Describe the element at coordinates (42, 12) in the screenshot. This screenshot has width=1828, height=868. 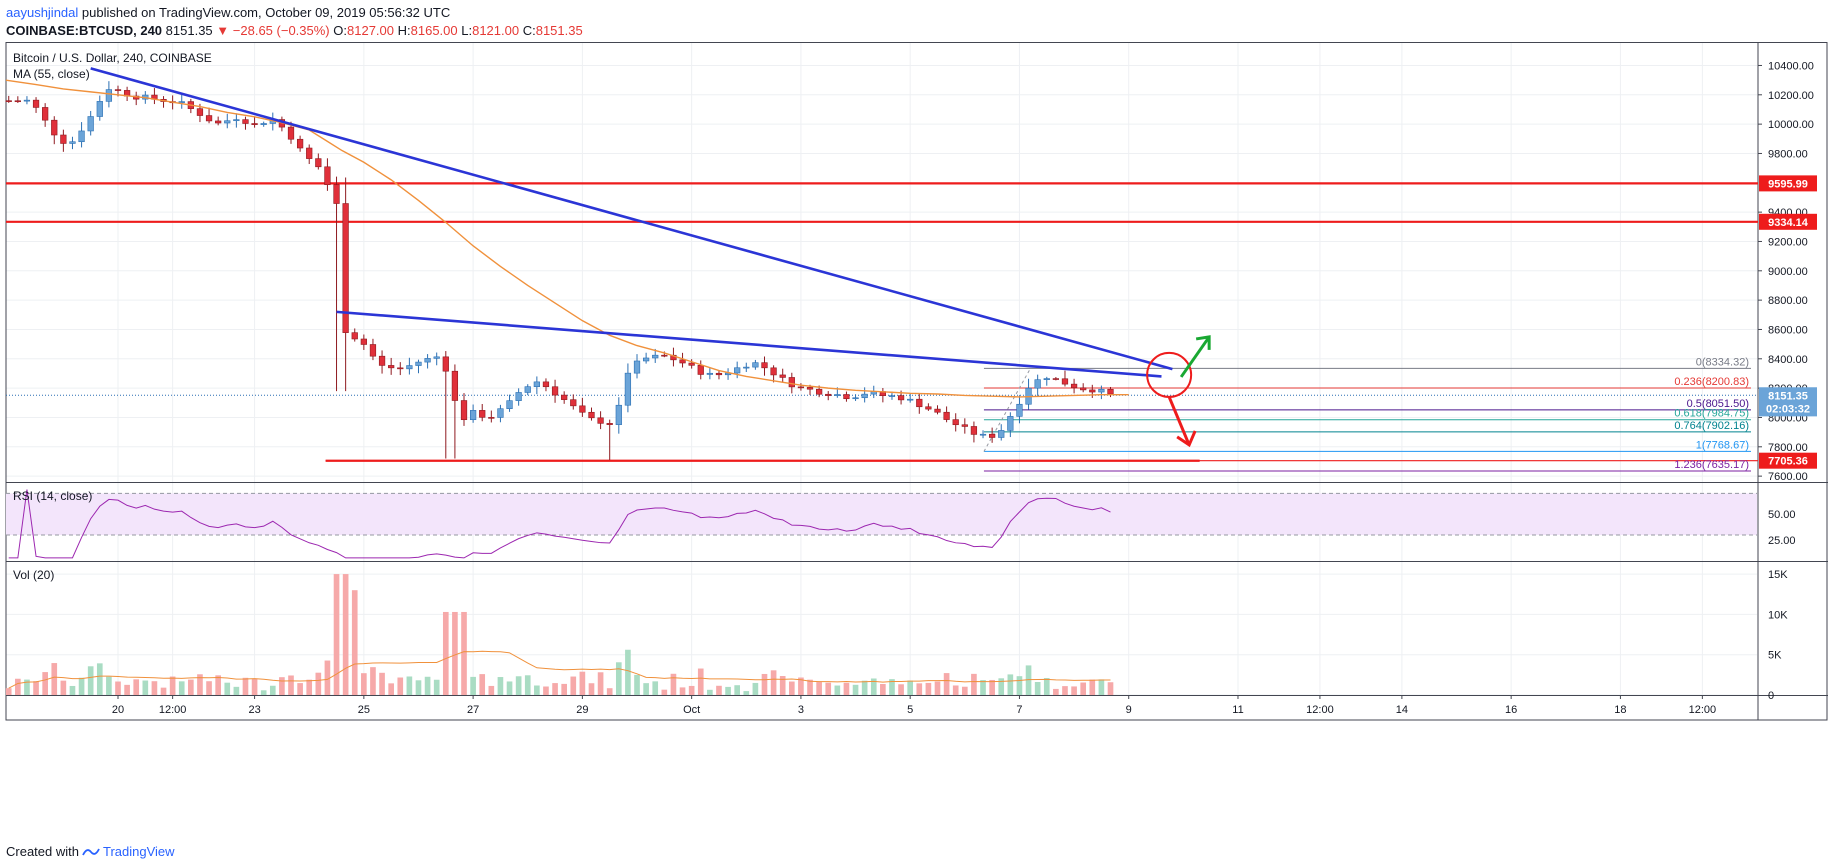
I see `author-link: aayushjindal` at that location.